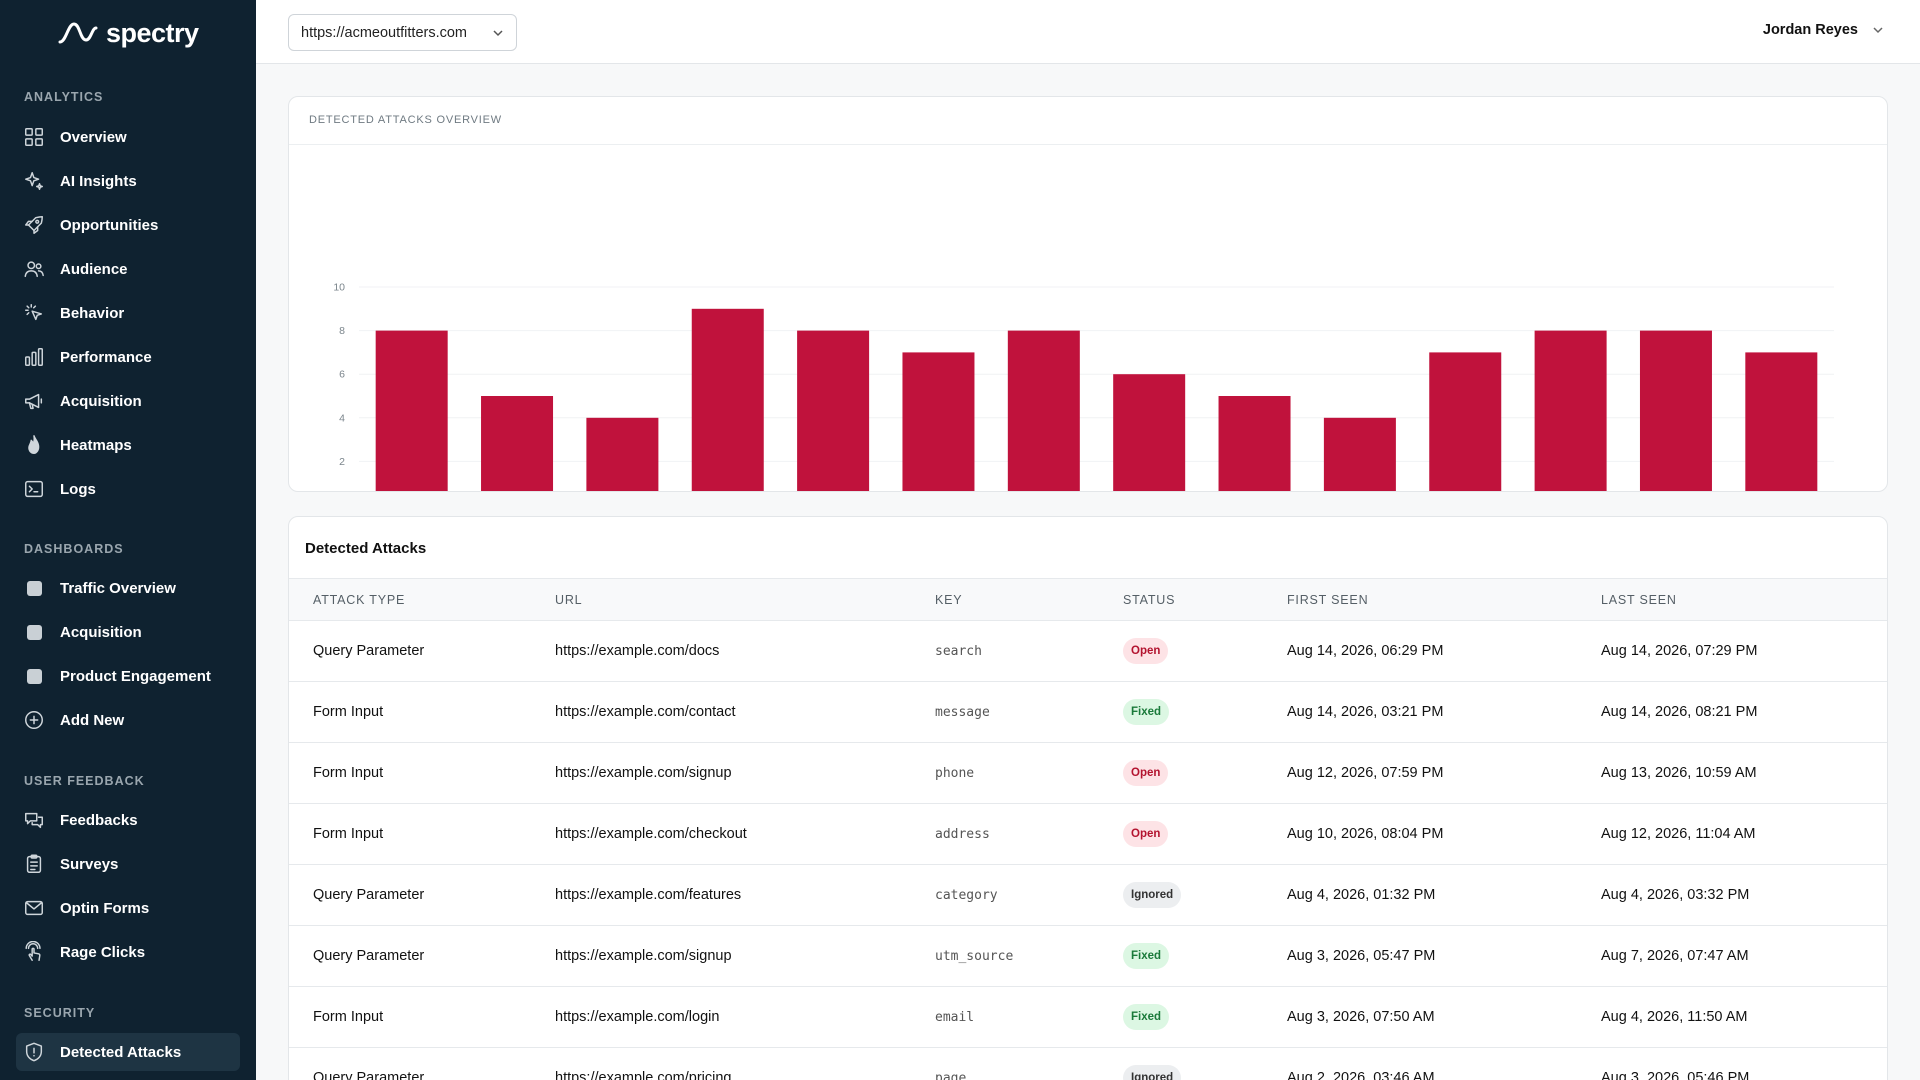 This screenshot has width=1920, height=1080. Describe the element at coordinates (342, 331) in the screenshot. I see `y-tick-label: 8` at that location.